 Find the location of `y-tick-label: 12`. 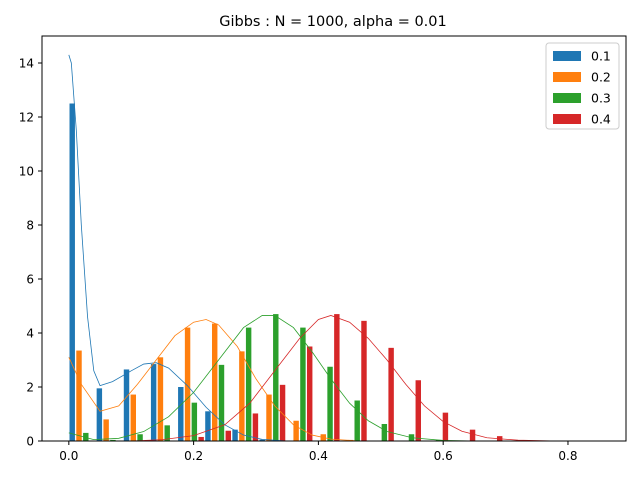

y-tick-label: 12 is located at coordinates (26, 118).